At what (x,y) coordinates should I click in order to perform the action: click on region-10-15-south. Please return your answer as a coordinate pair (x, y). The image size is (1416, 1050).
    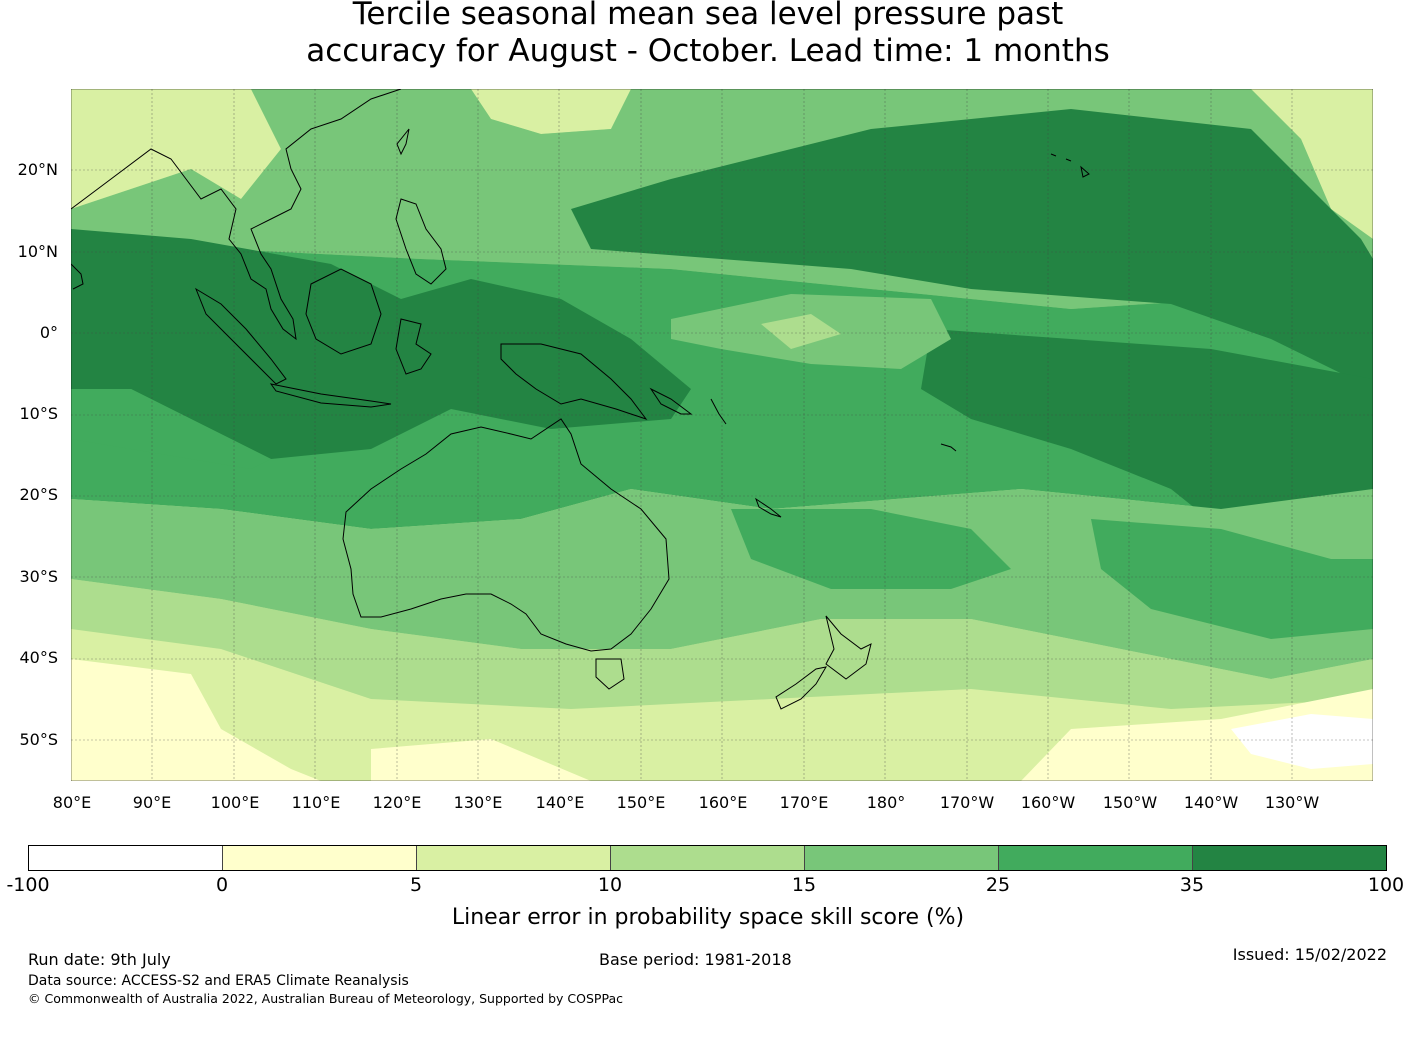
    Looking at the image, I should click on (722, 644).